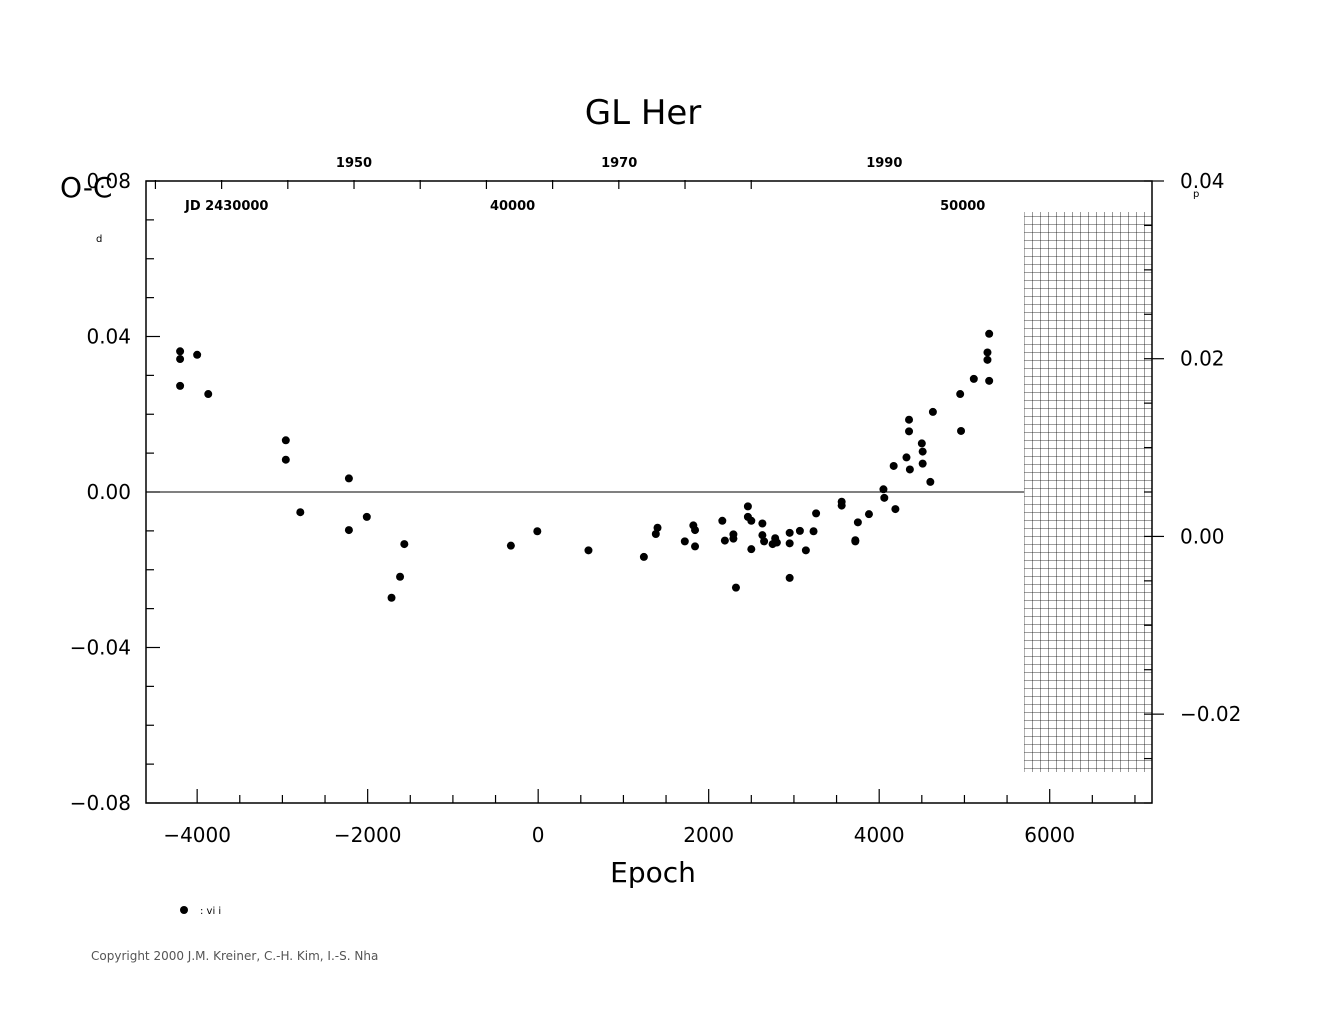 This screenshot has height=1020, width=1325. Describe the element at coordinates (962, 206) in the screenshot. I see `jd-tick-label: 50000` at that location.